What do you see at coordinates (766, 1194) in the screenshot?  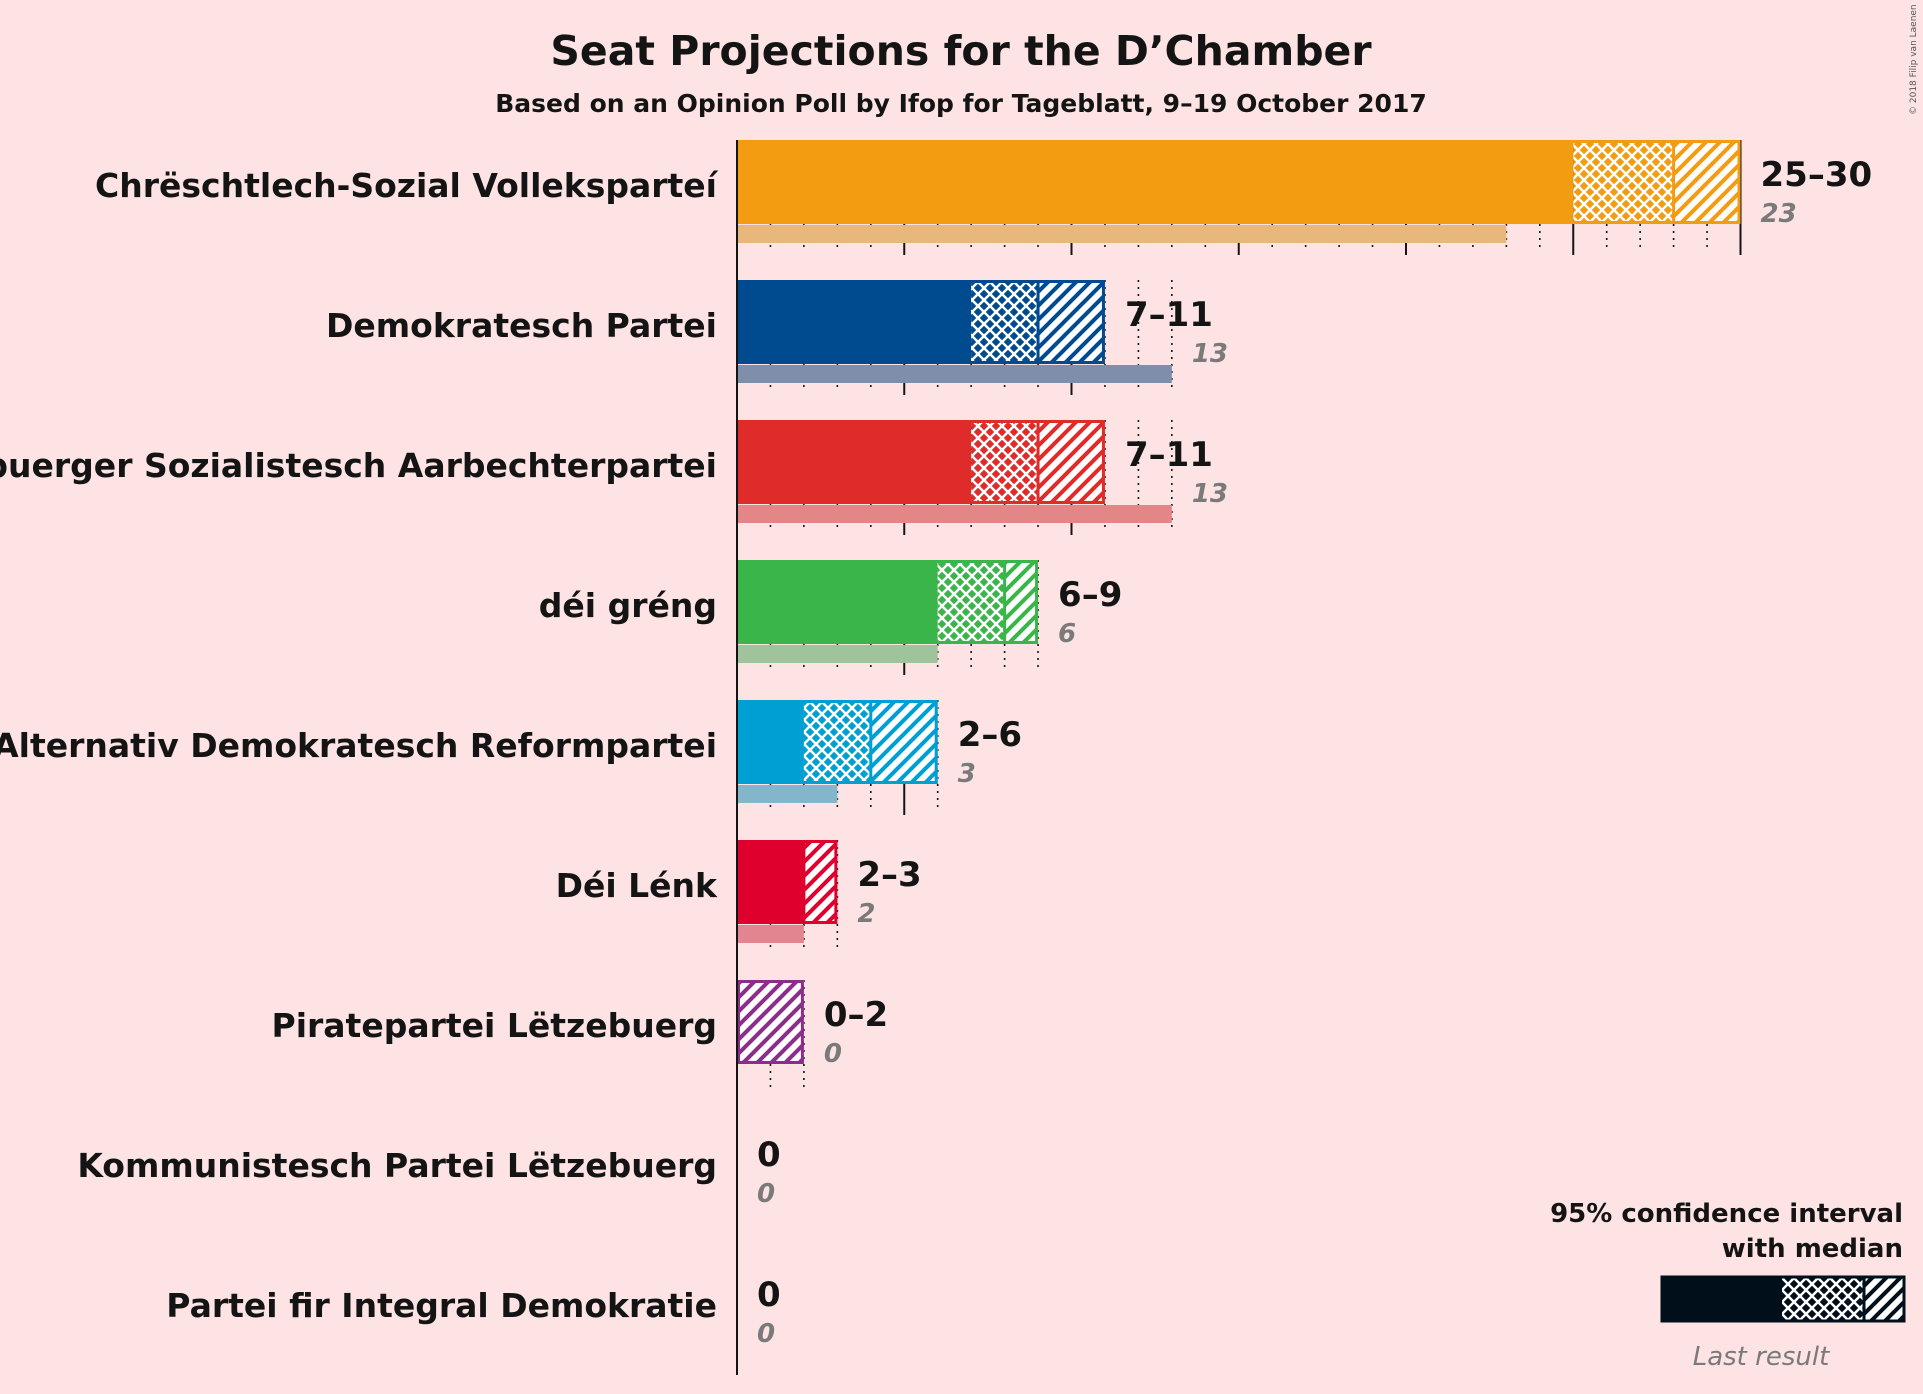 I see `last-result-label-7: 0` at bounding box center [766, 1194].